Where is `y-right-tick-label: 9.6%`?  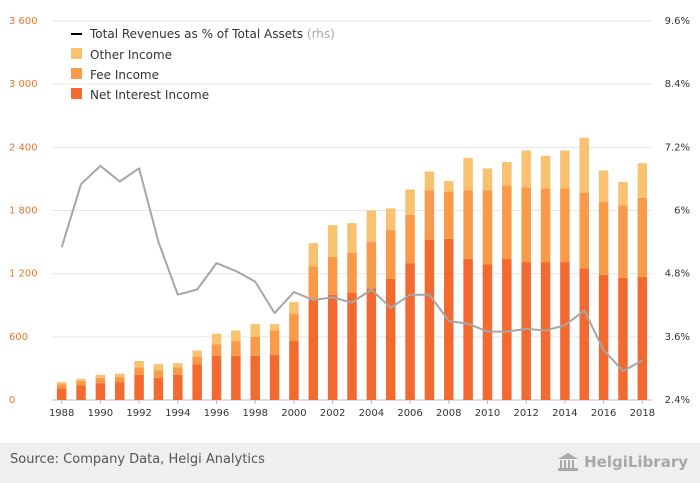 y-right-tick-label: 9.6% is located at coordinates (677, 21).